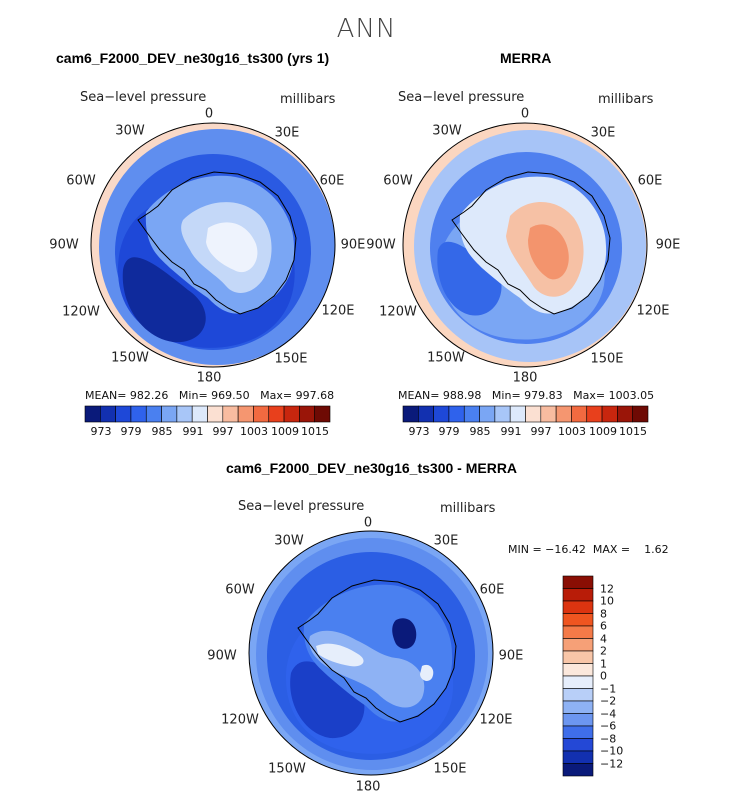 Image resolution: width=733 pixels, height=798 pixels. I want to click on cbar-tick: 4, so click(603, 639).